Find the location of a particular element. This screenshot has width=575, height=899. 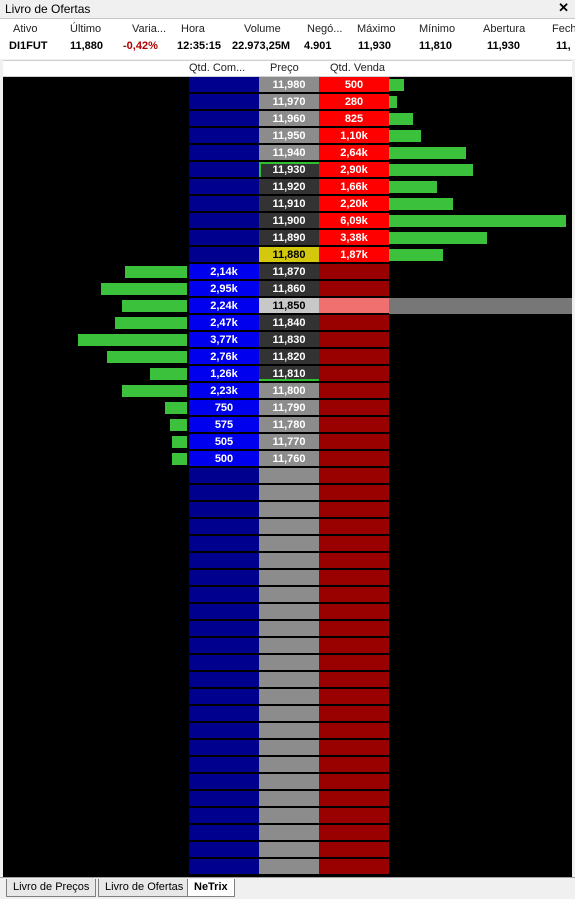

price-cell: 11,980 is located at coordinates (289, 85).